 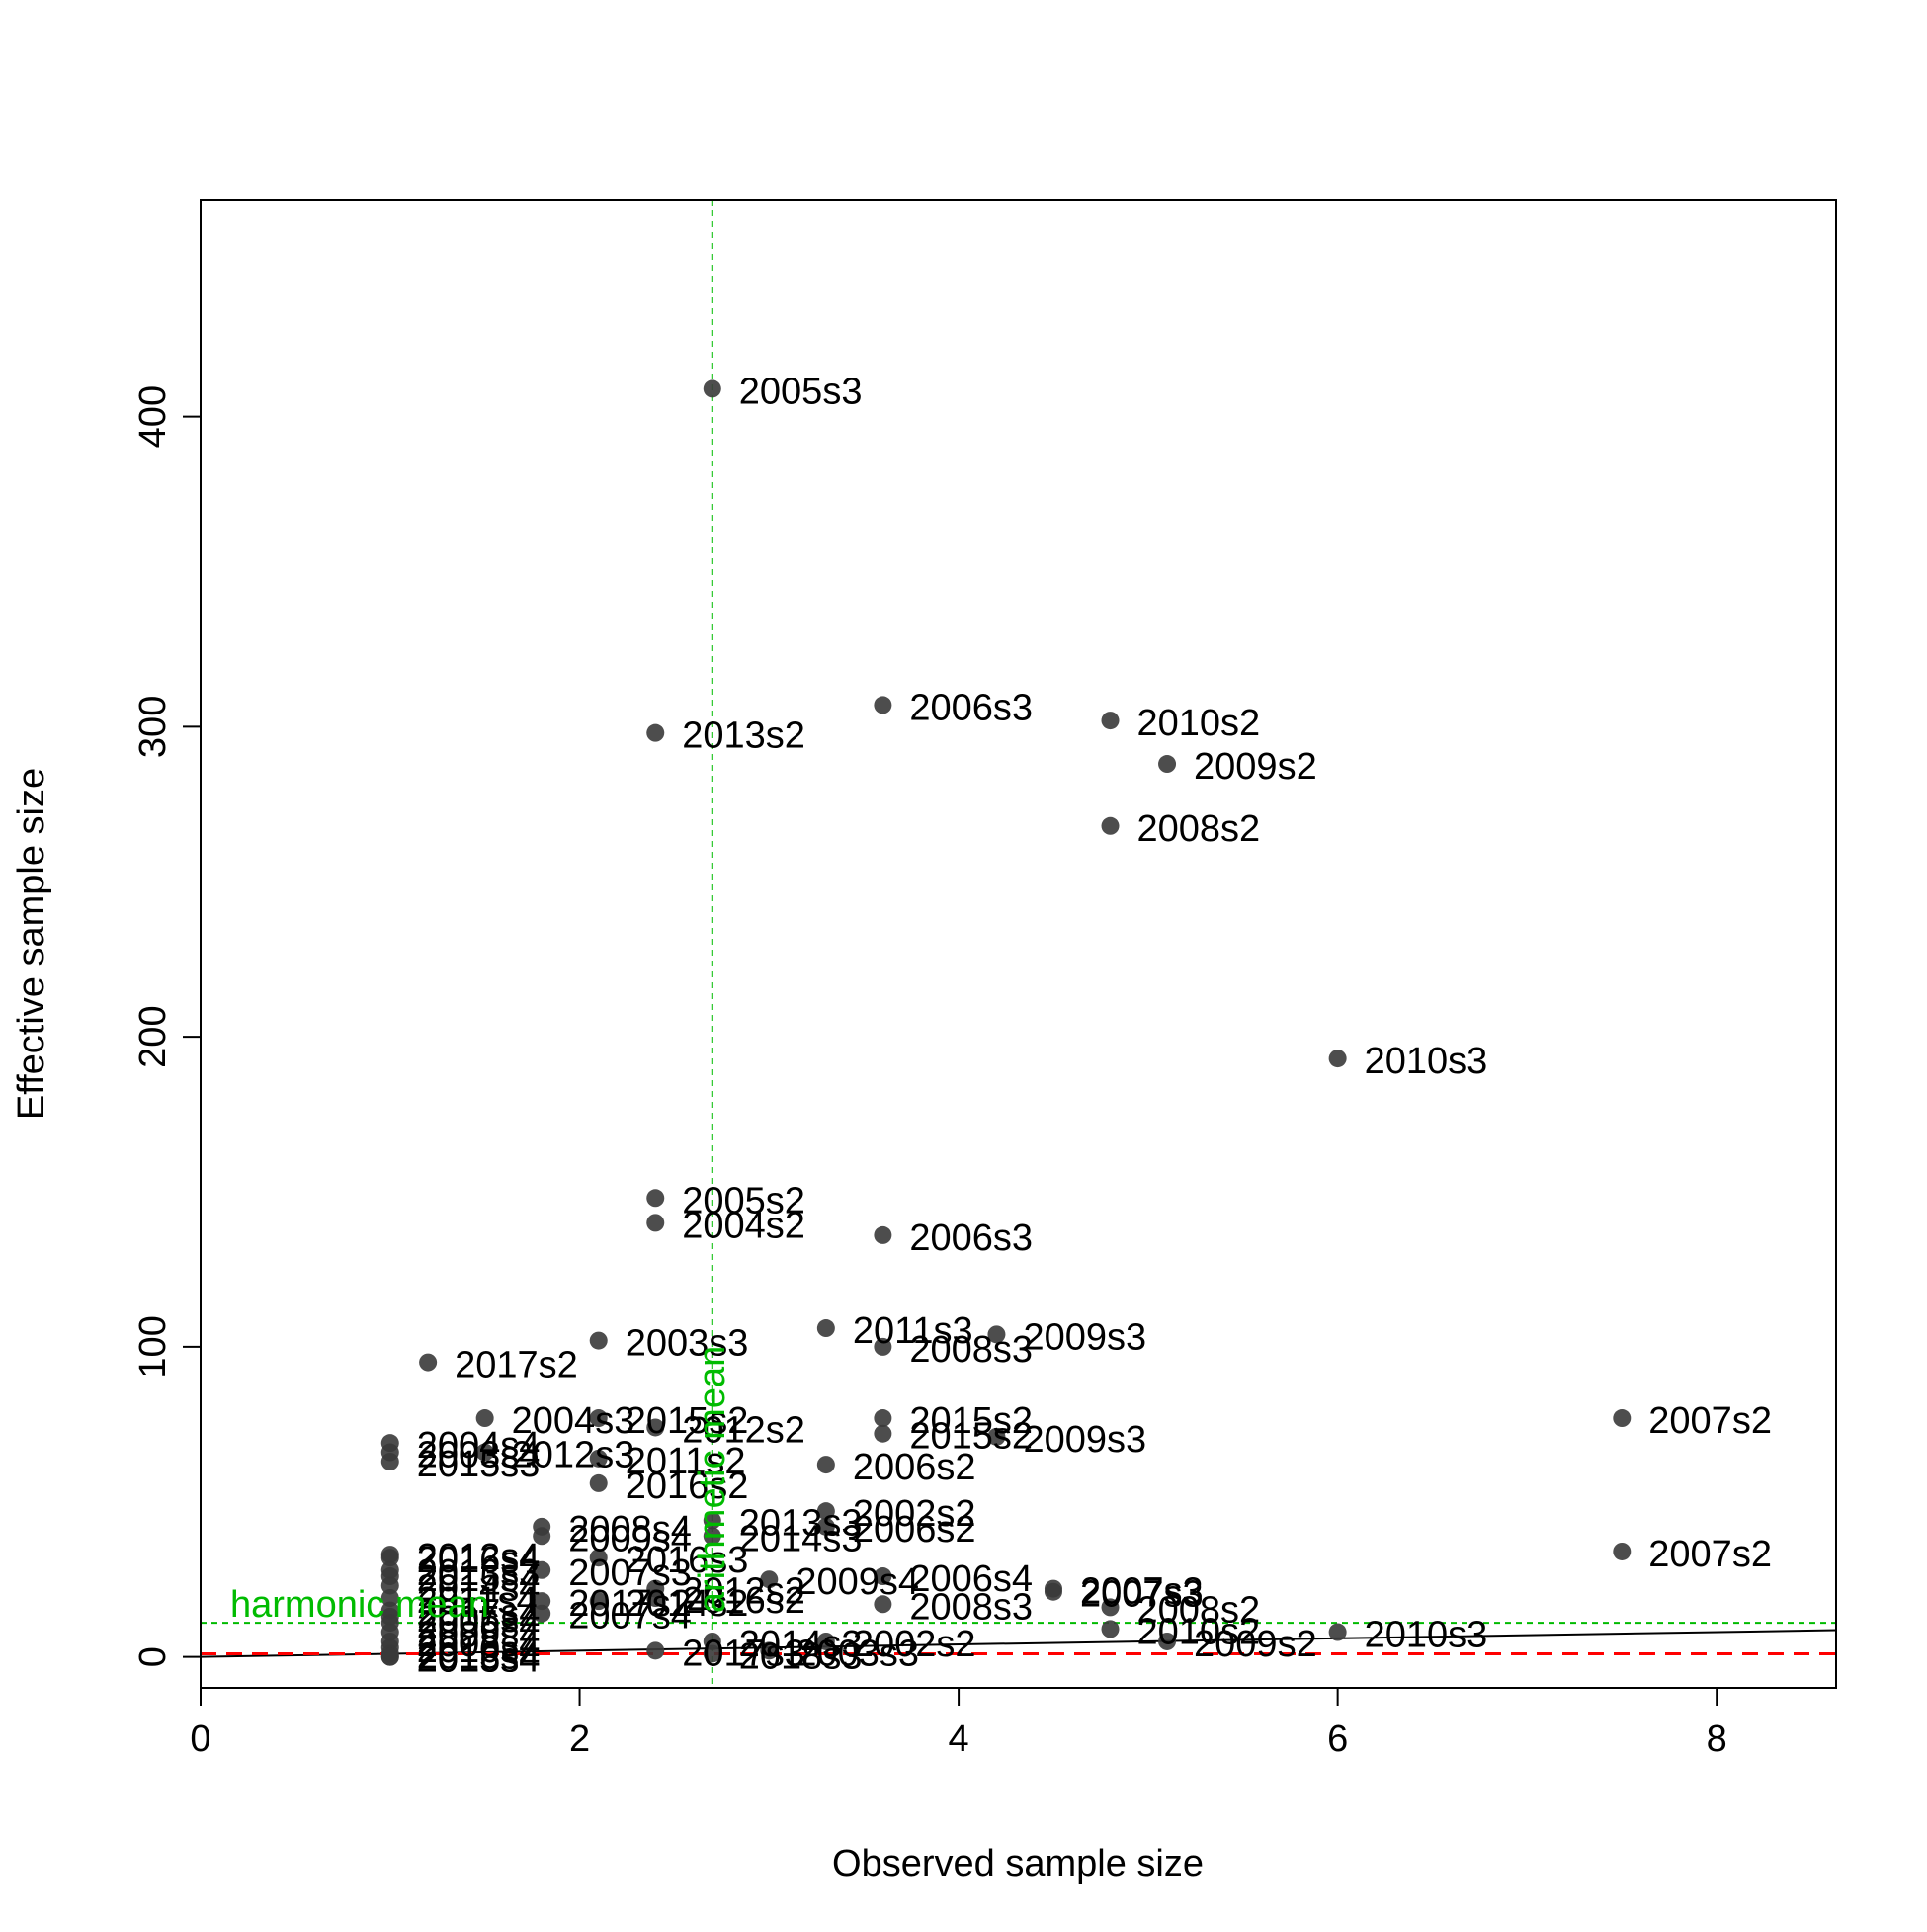 I want to click on point-label: 2016s4, so click(x=479, y=1660).